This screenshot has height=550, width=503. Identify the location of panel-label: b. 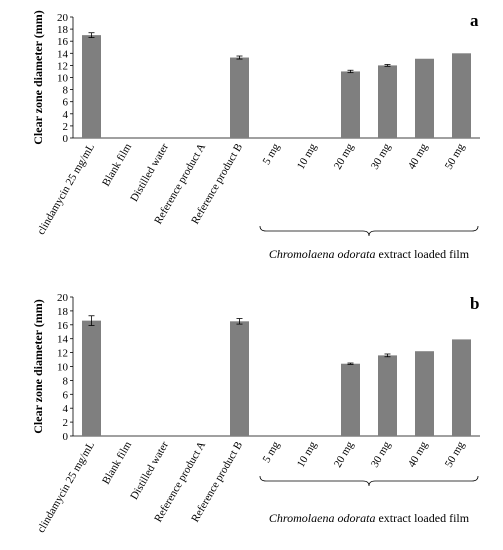
(474, 303).